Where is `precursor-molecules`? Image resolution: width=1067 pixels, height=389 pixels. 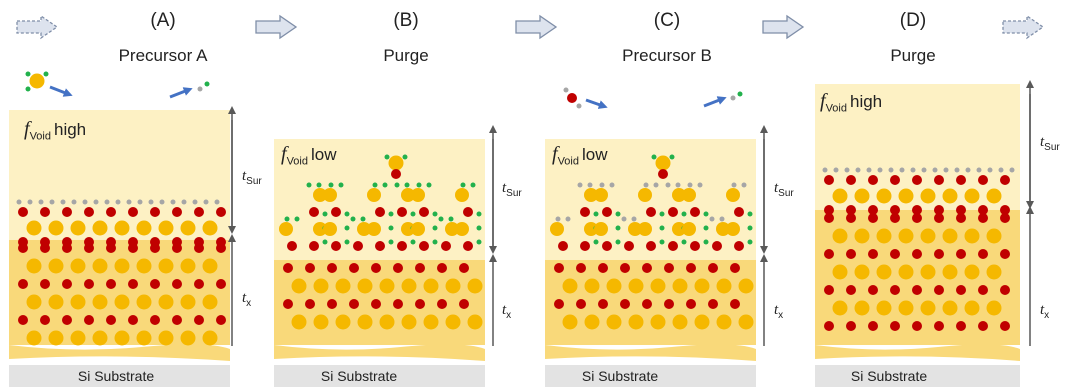 precursor-molecules is located at coordinates (384, 90).